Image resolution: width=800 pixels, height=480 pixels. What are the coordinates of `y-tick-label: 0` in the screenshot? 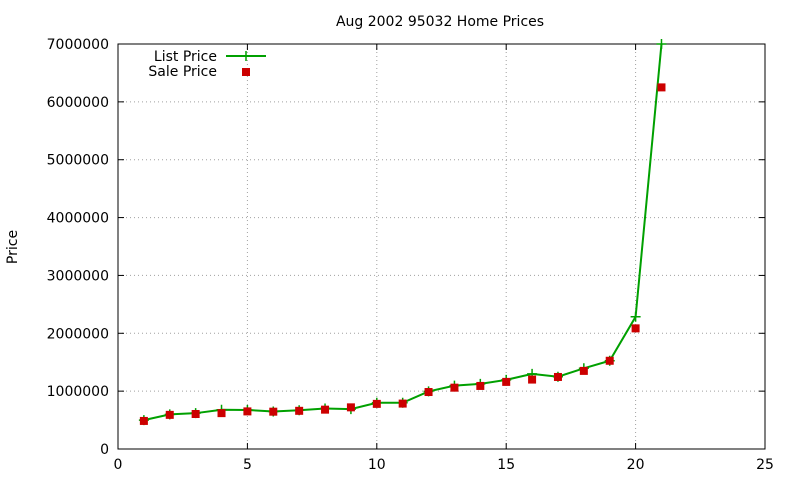 It's located at (104, 450).